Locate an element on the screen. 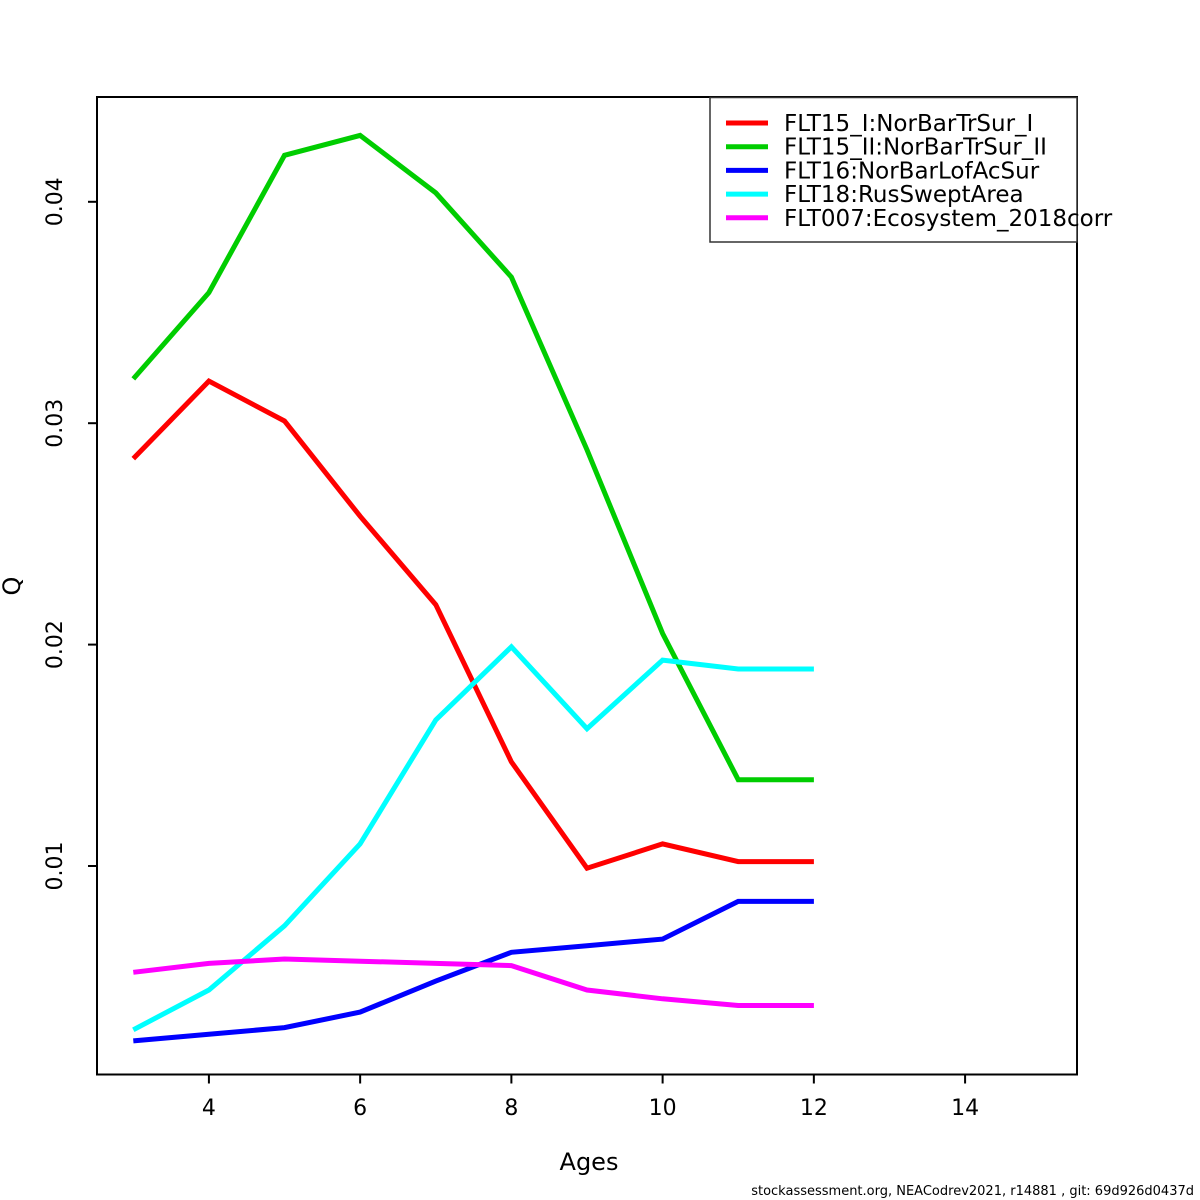 Image resolution: width=1200 pixels, height=1200 pixels. x-tick-label: 12 is located at coordinates (814, 1108).